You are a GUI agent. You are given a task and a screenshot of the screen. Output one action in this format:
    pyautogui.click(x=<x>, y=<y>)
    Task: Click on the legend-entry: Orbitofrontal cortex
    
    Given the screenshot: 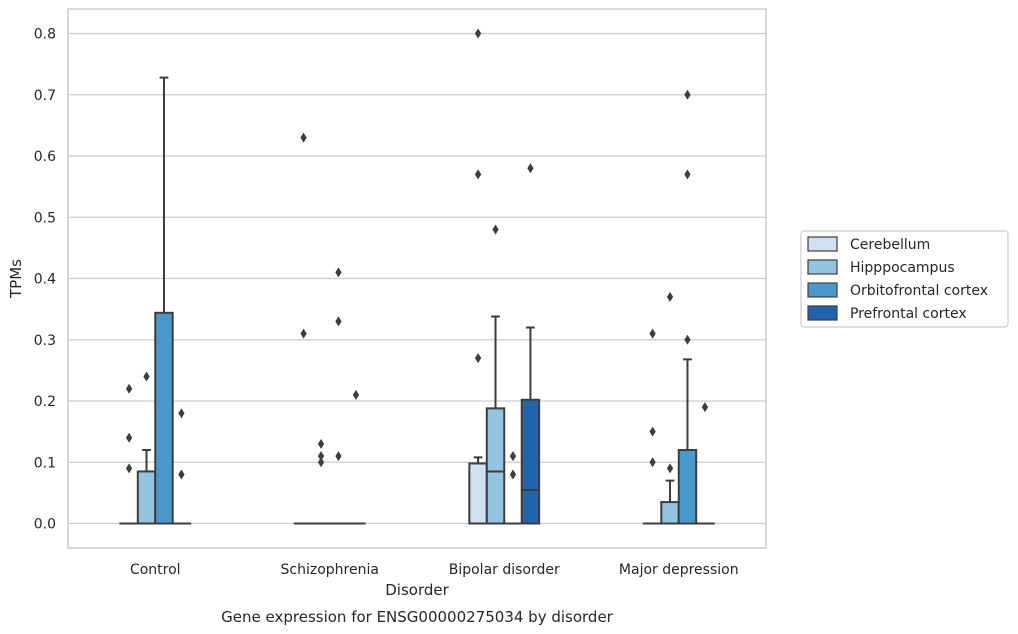 What is the action you would take?
    pyautogui.click(x=919, y=291)
    